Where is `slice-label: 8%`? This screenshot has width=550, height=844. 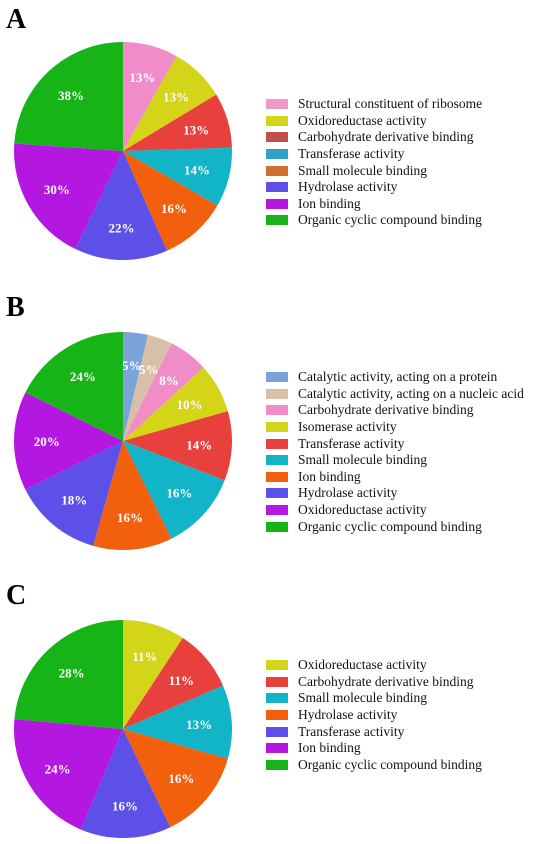 slice-label: 8% is located at coordinates (169, 380).